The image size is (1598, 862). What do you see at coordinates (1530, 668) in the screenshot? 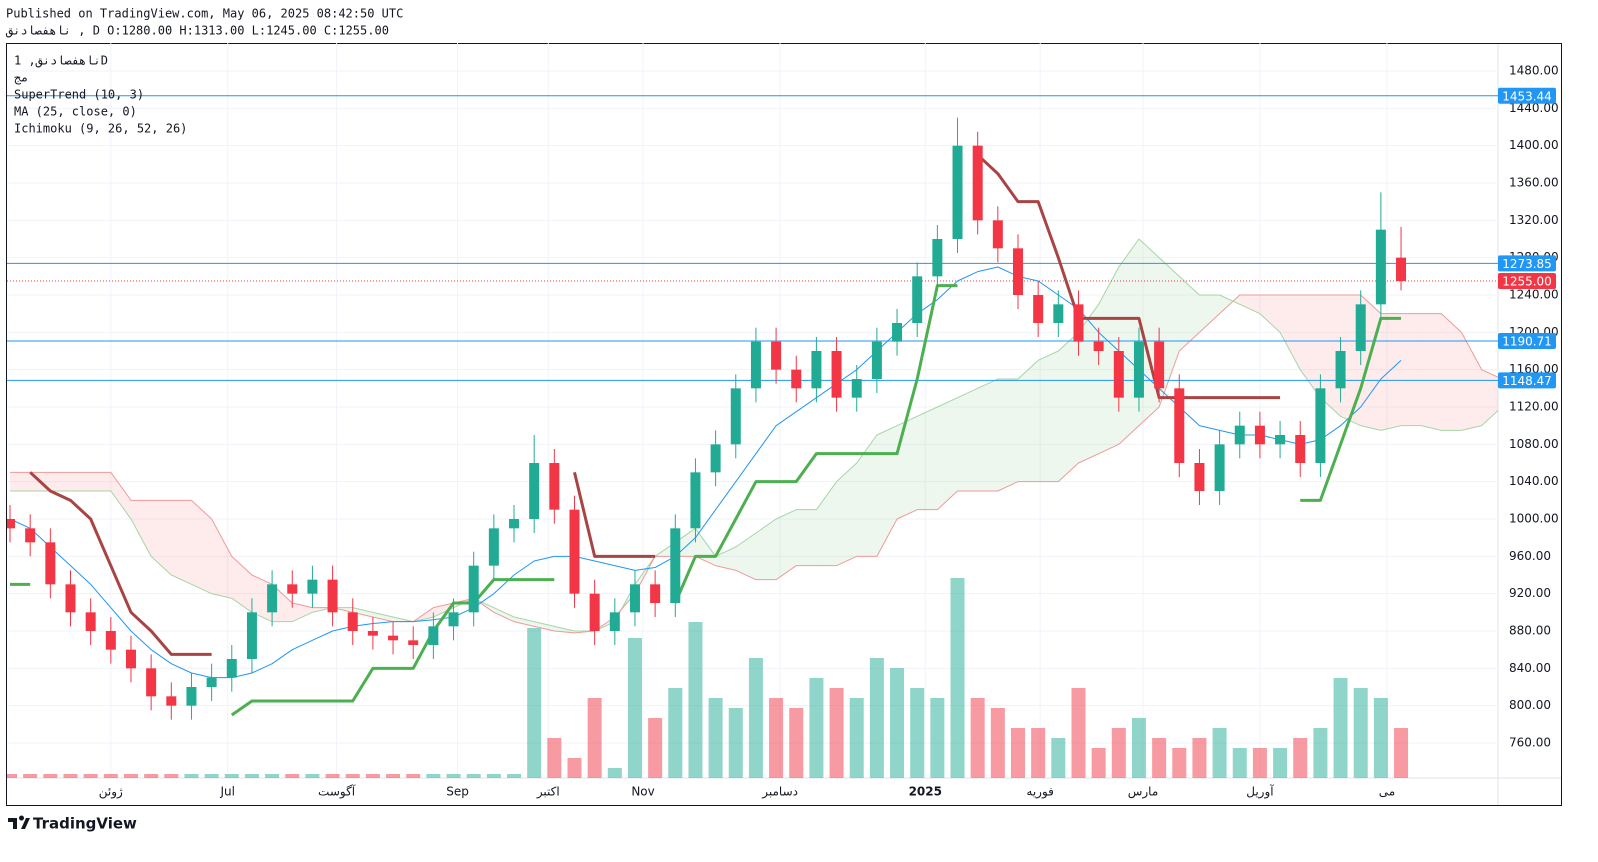
I see `y-tick-label: 840.00` at bounding box center [1530, 668].